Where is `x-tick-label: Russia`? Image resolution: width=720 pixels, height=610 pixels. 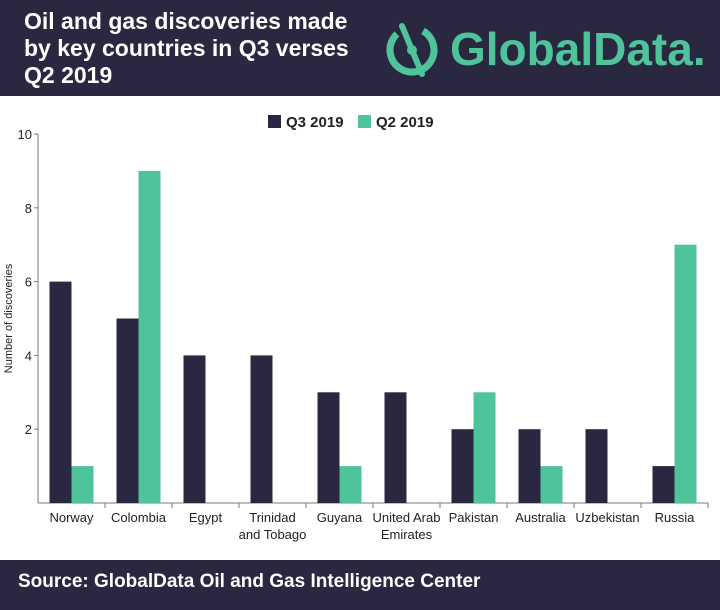
x-tick-label: Russia is located at coordinates (675, 517).